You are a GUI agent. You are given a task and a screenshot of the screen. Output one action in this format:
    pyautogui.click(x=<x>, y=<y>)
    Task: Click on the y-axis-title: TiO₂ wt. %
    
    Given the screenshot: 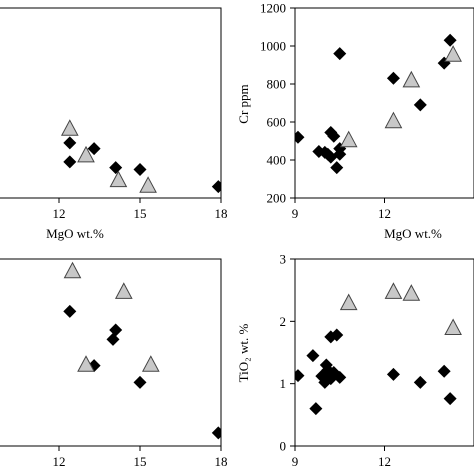 What is the action you would take?
    pyautogui.click(x=243, y=353)
    